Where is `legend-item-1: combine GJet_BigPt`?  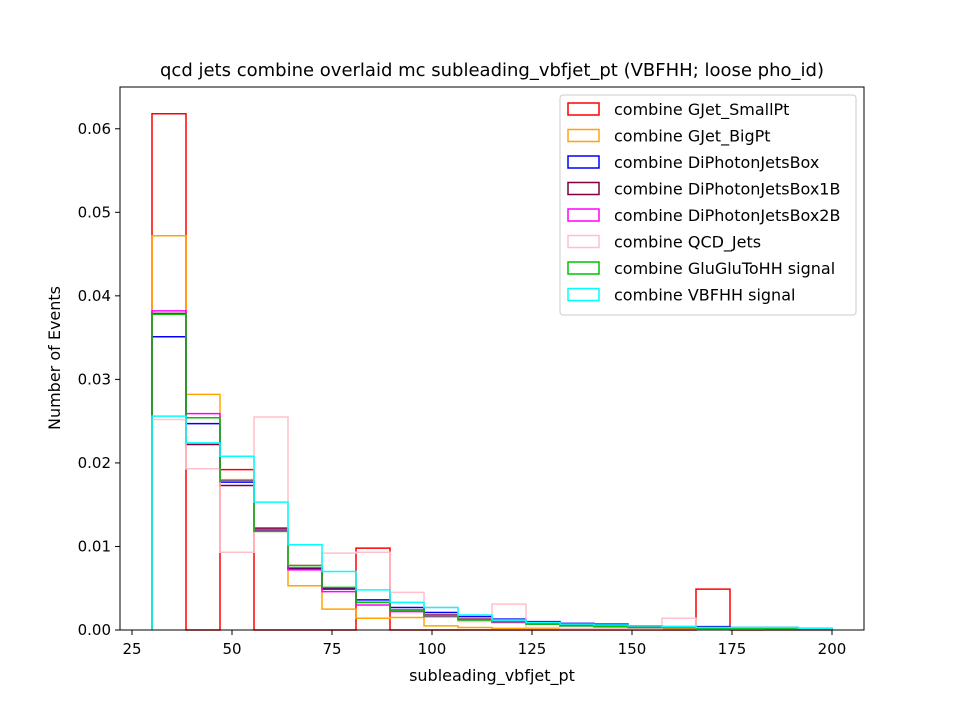
legend-item-1: combine GJet_BigPt is located at coordinates (669, 137).